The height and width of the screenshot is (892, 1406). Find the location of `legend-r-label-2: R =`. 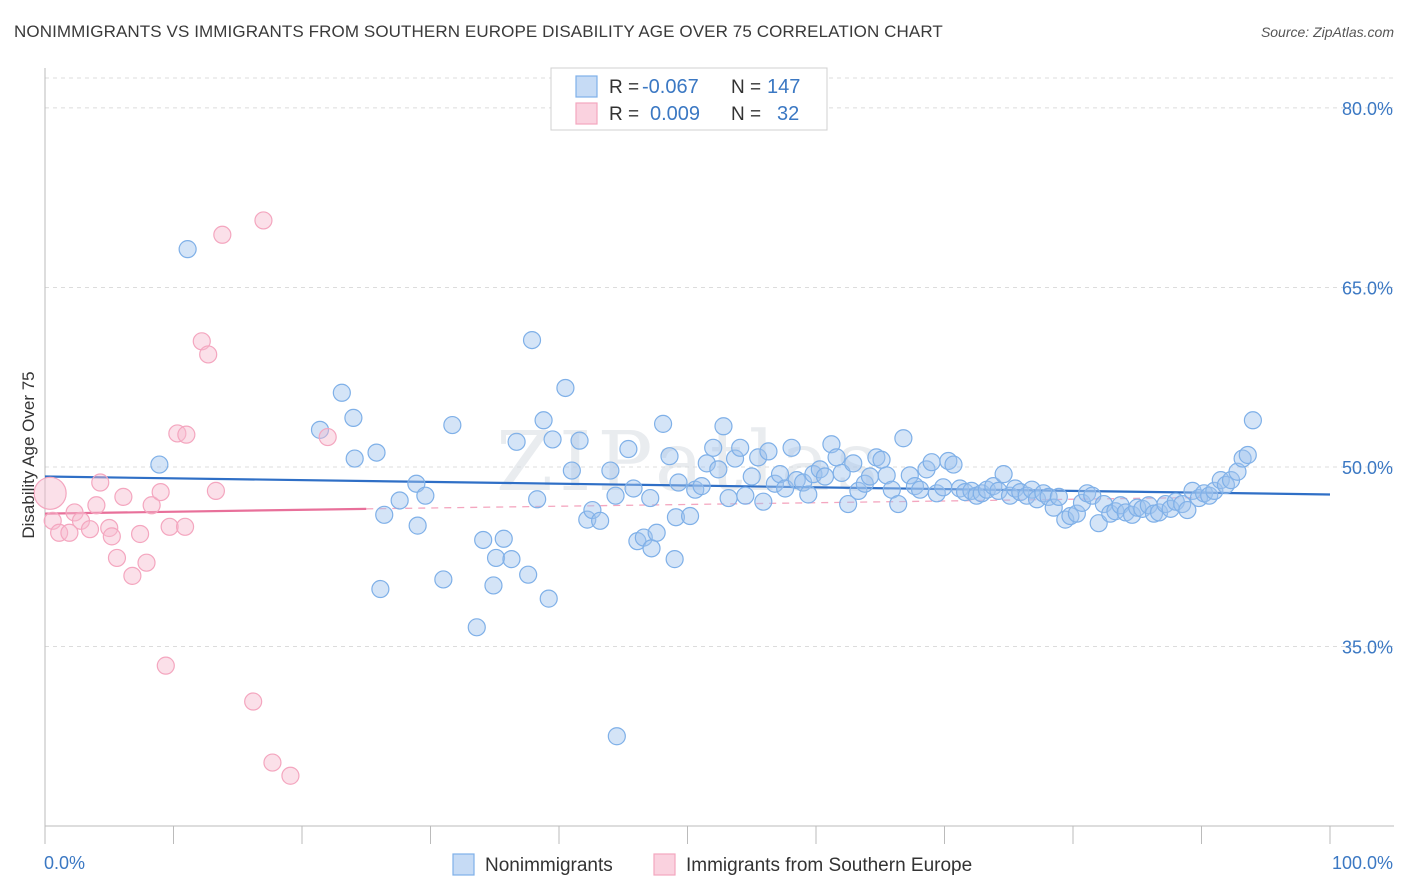

legend-r-label-2: R = is located at coordinates (624, 114).